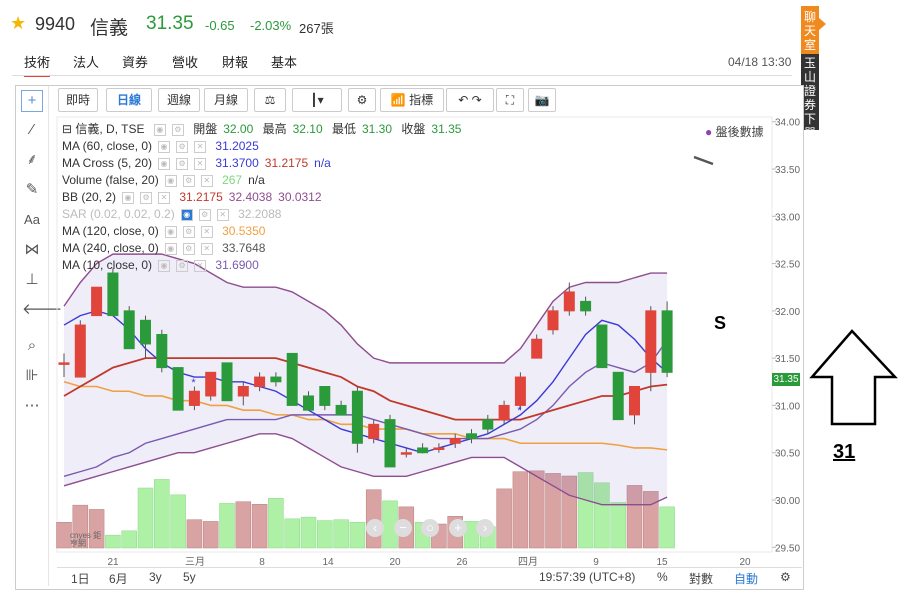 Image resolution: width=900 pixels, height=600 pixels. I want to click on broker-order-tab: 玉山證券下單, so click(810, 97).